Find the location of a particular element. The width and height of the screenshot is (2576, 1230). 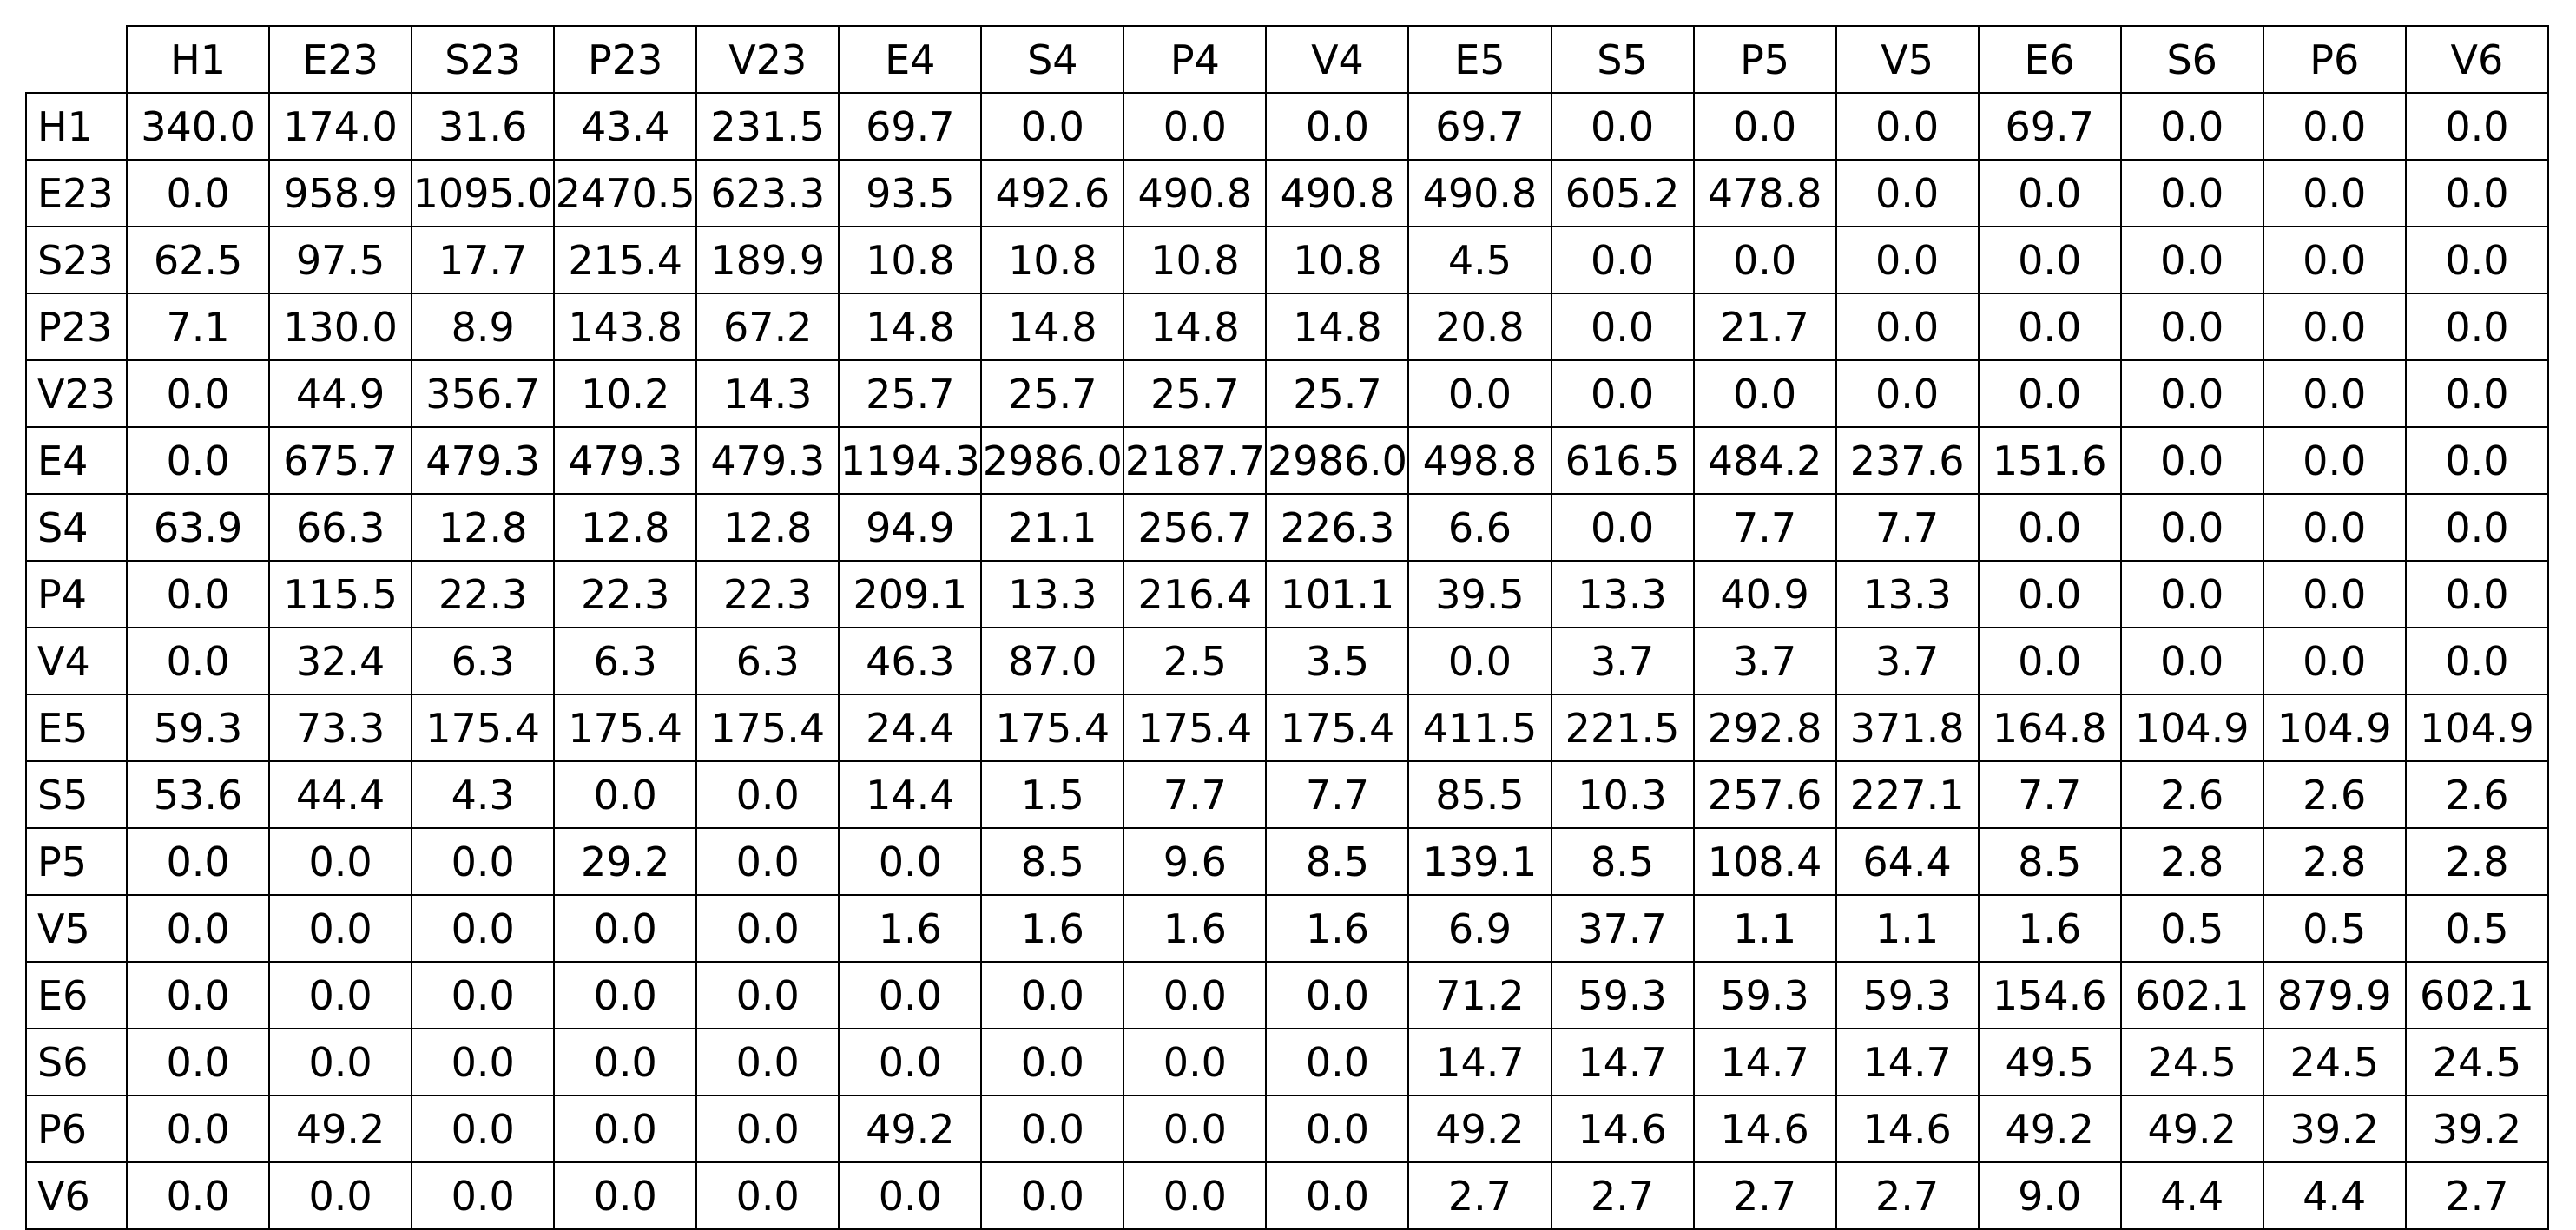

table-cell: 490.8 is located at coordinates (1195, 193).